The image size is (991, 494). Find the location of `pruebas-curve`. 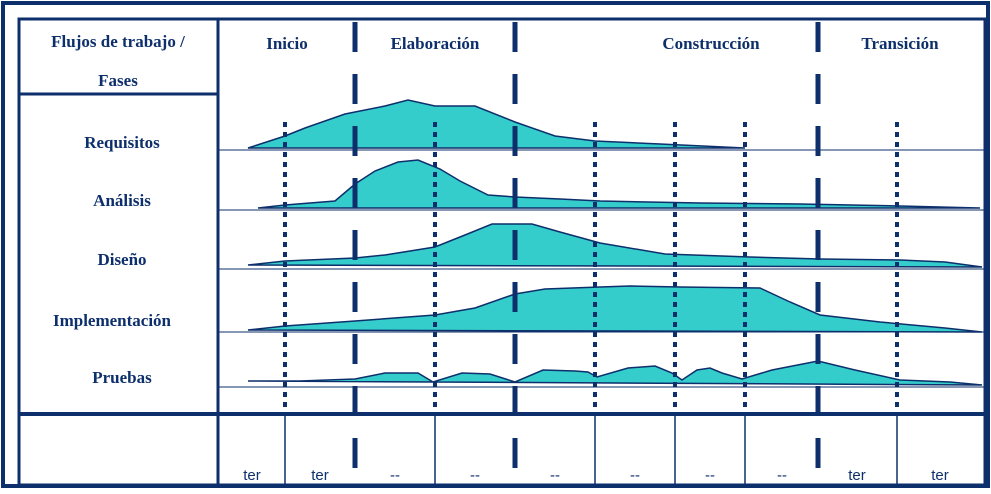

pruebas-curve is located at coordinates (615, 373).